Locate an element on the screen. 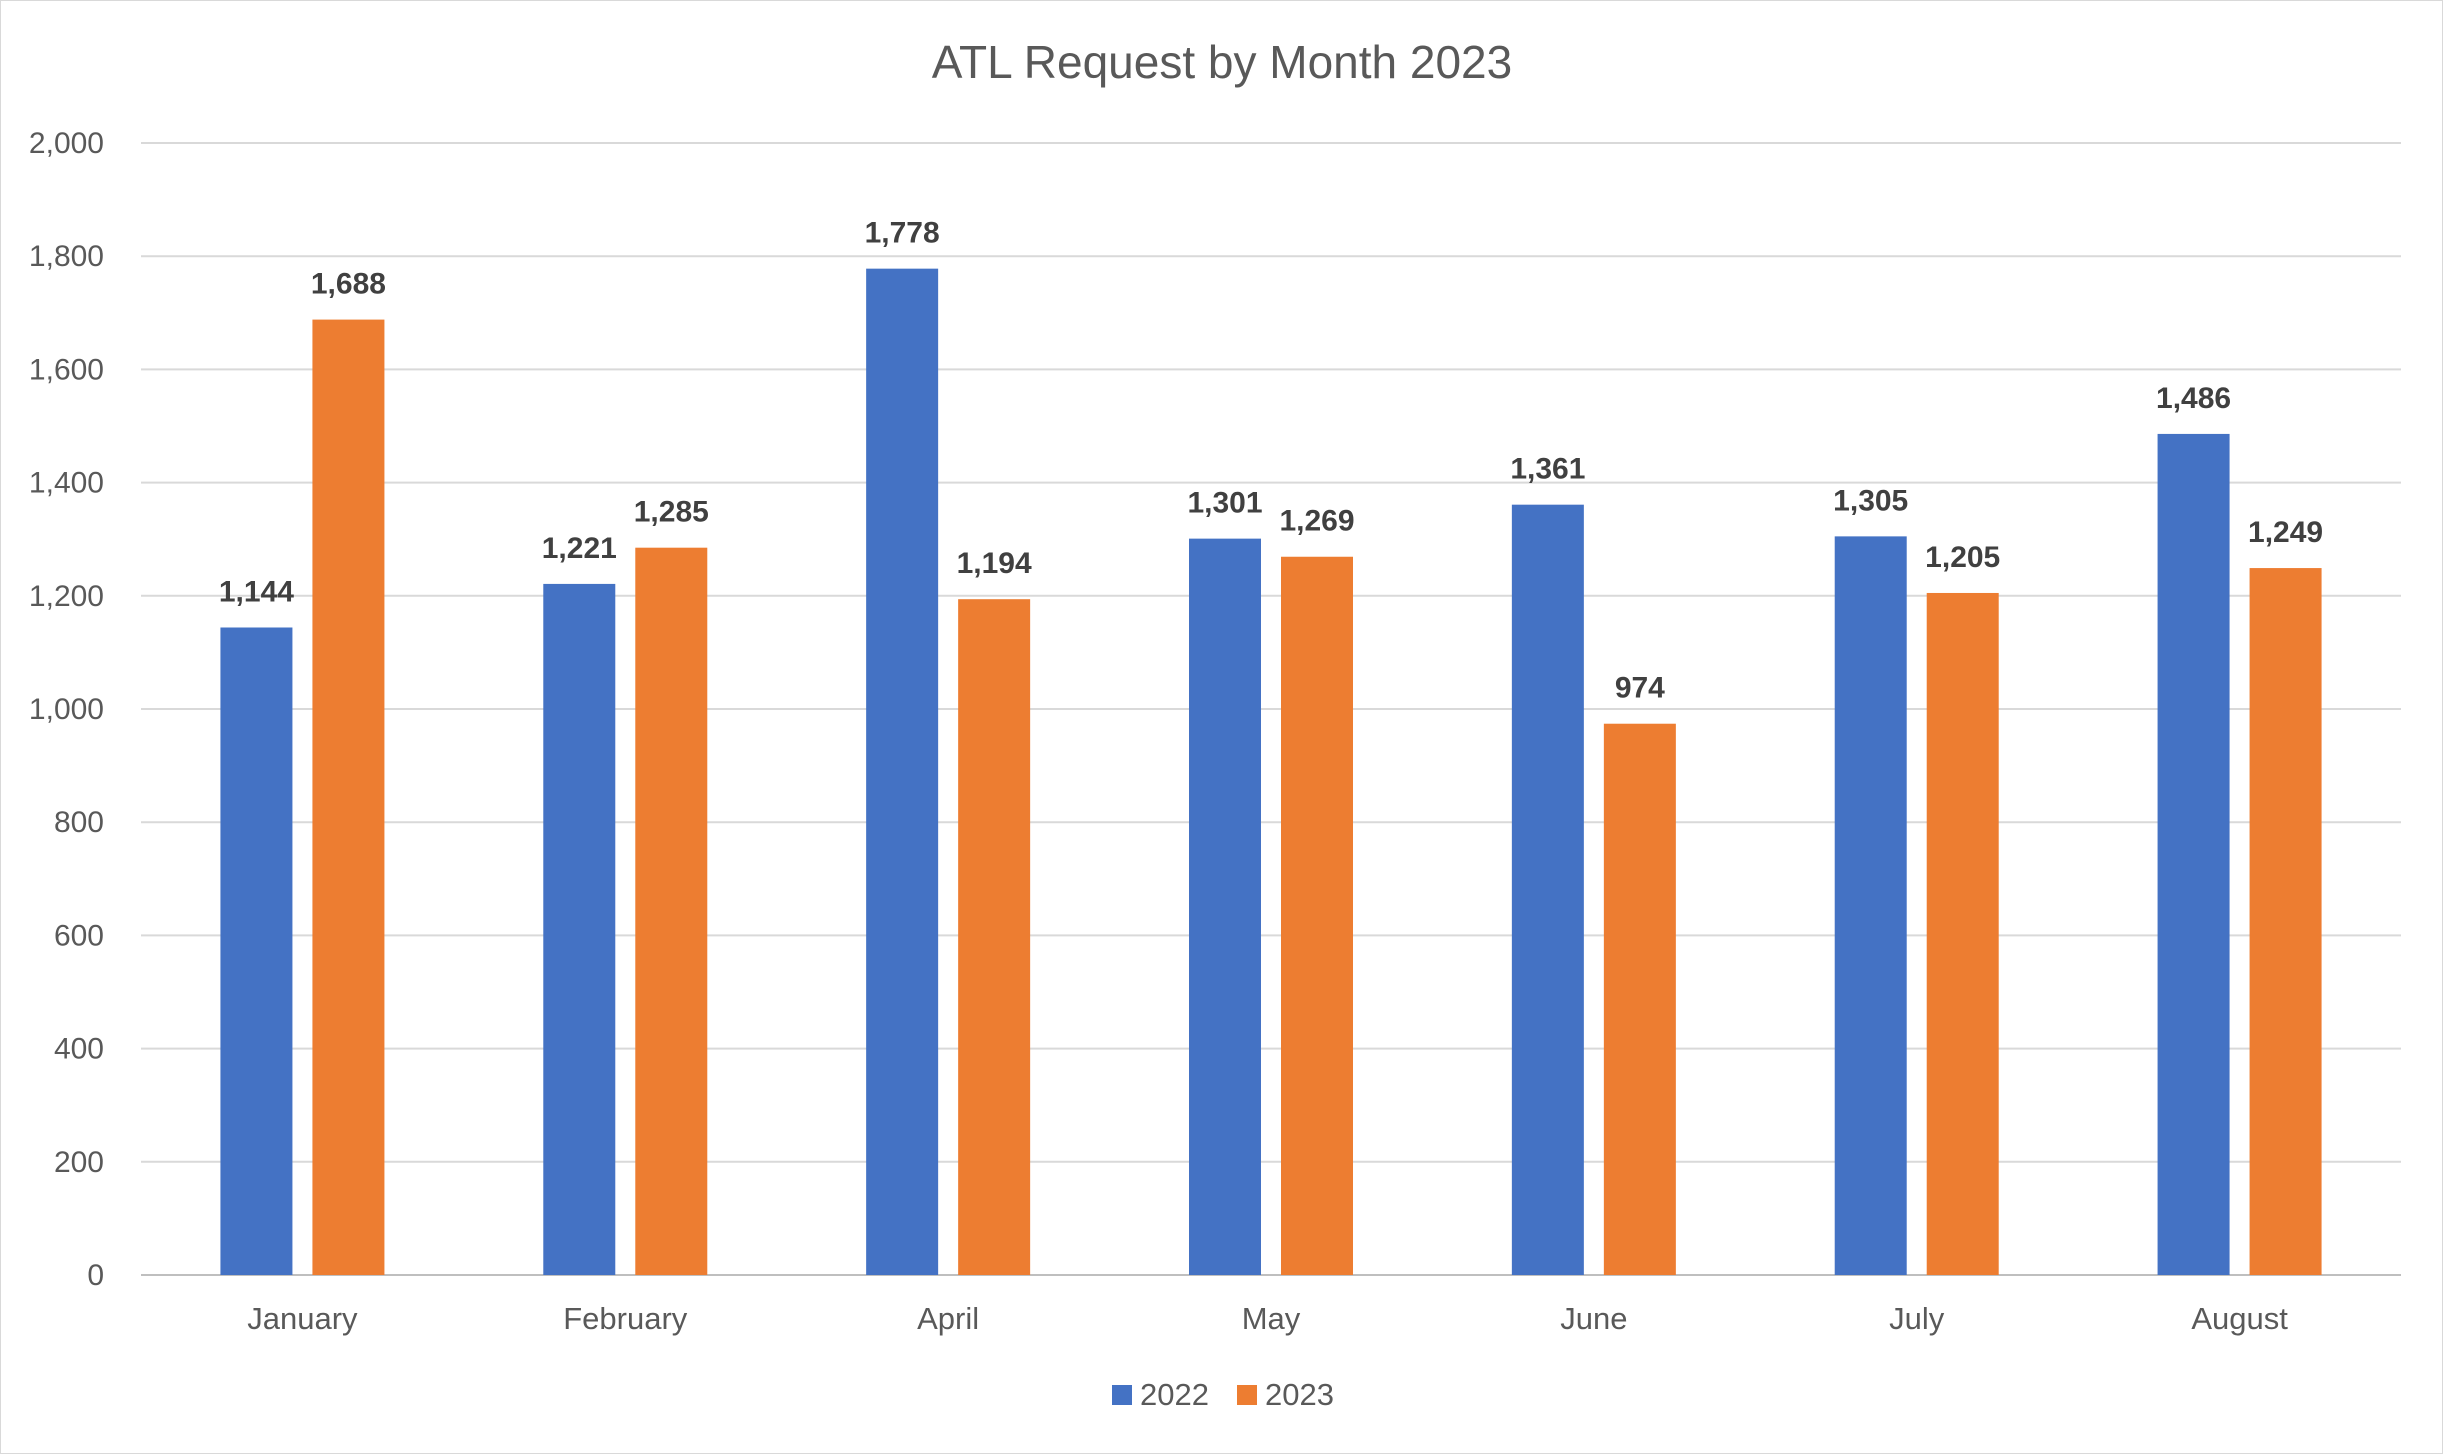 The image size is (2443, 1455). bar-2023-february is located at coordinates (671, 911).